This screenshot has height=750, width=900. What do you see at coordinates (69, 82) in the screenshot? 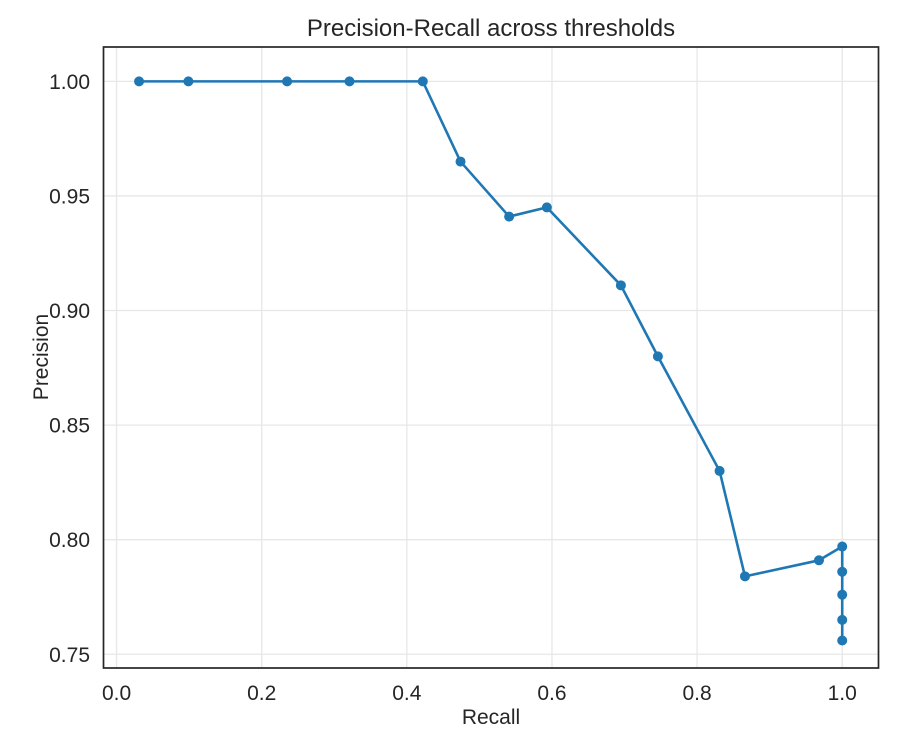
I see `y-tick-label: 1.00` at bounding box center [69, 82].